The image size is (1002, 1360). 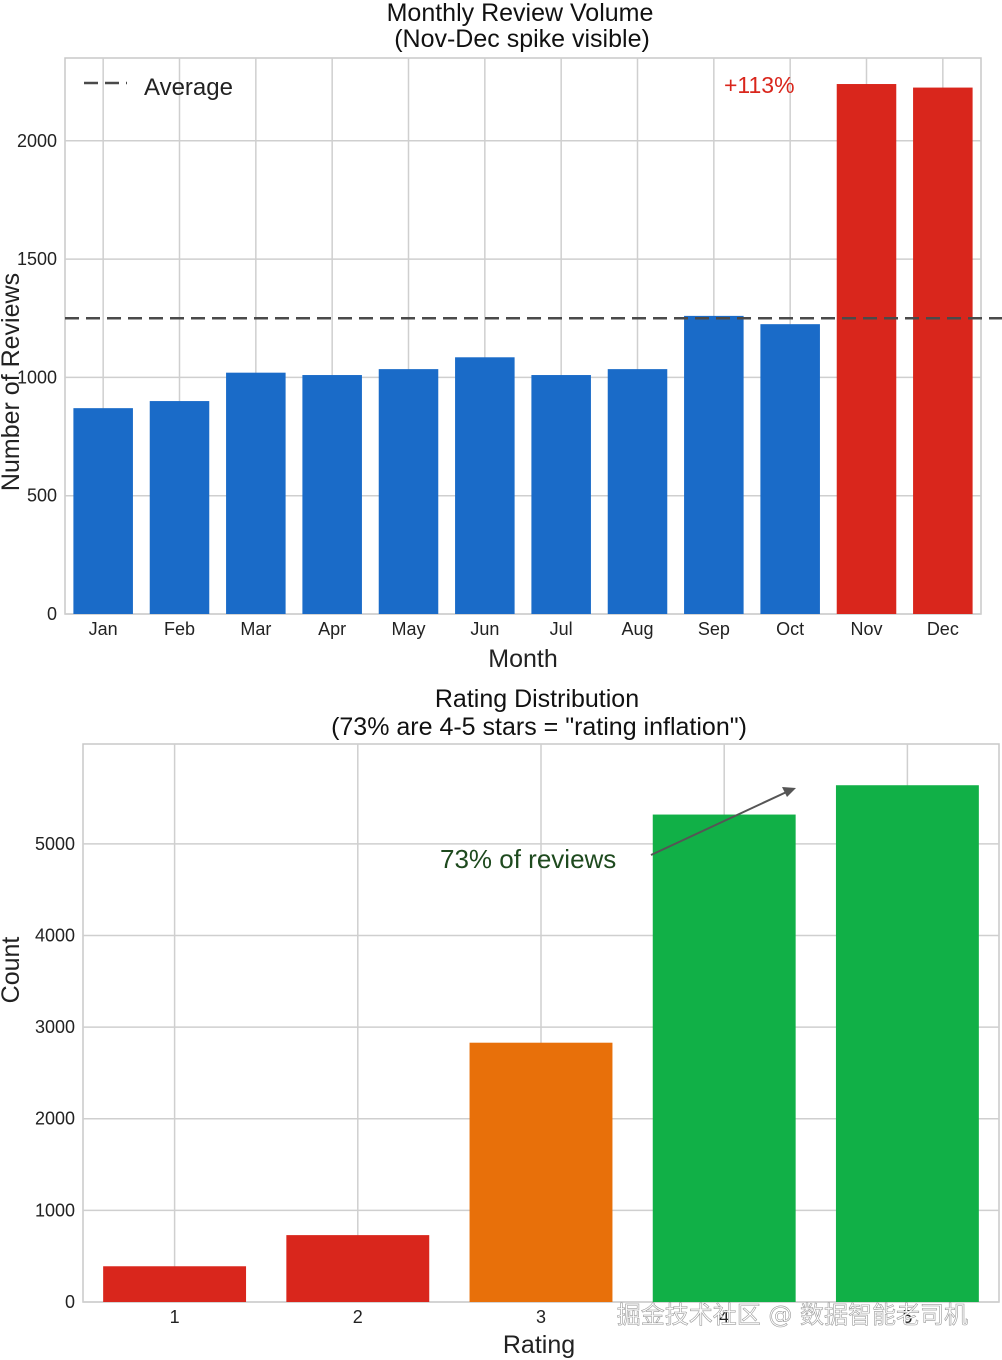 What do you see at coordinates (866, 629) in the screenshot?
I see `x-tick-label: Nov` at bounding box center [866, 629].